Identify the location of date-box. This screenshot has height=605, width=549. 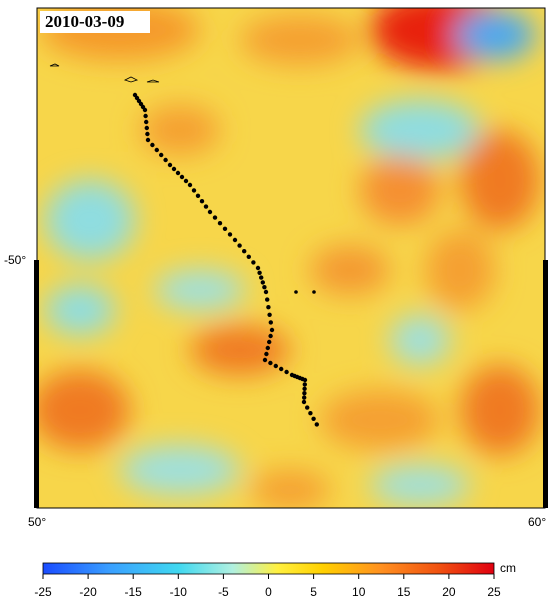
(95, 22).